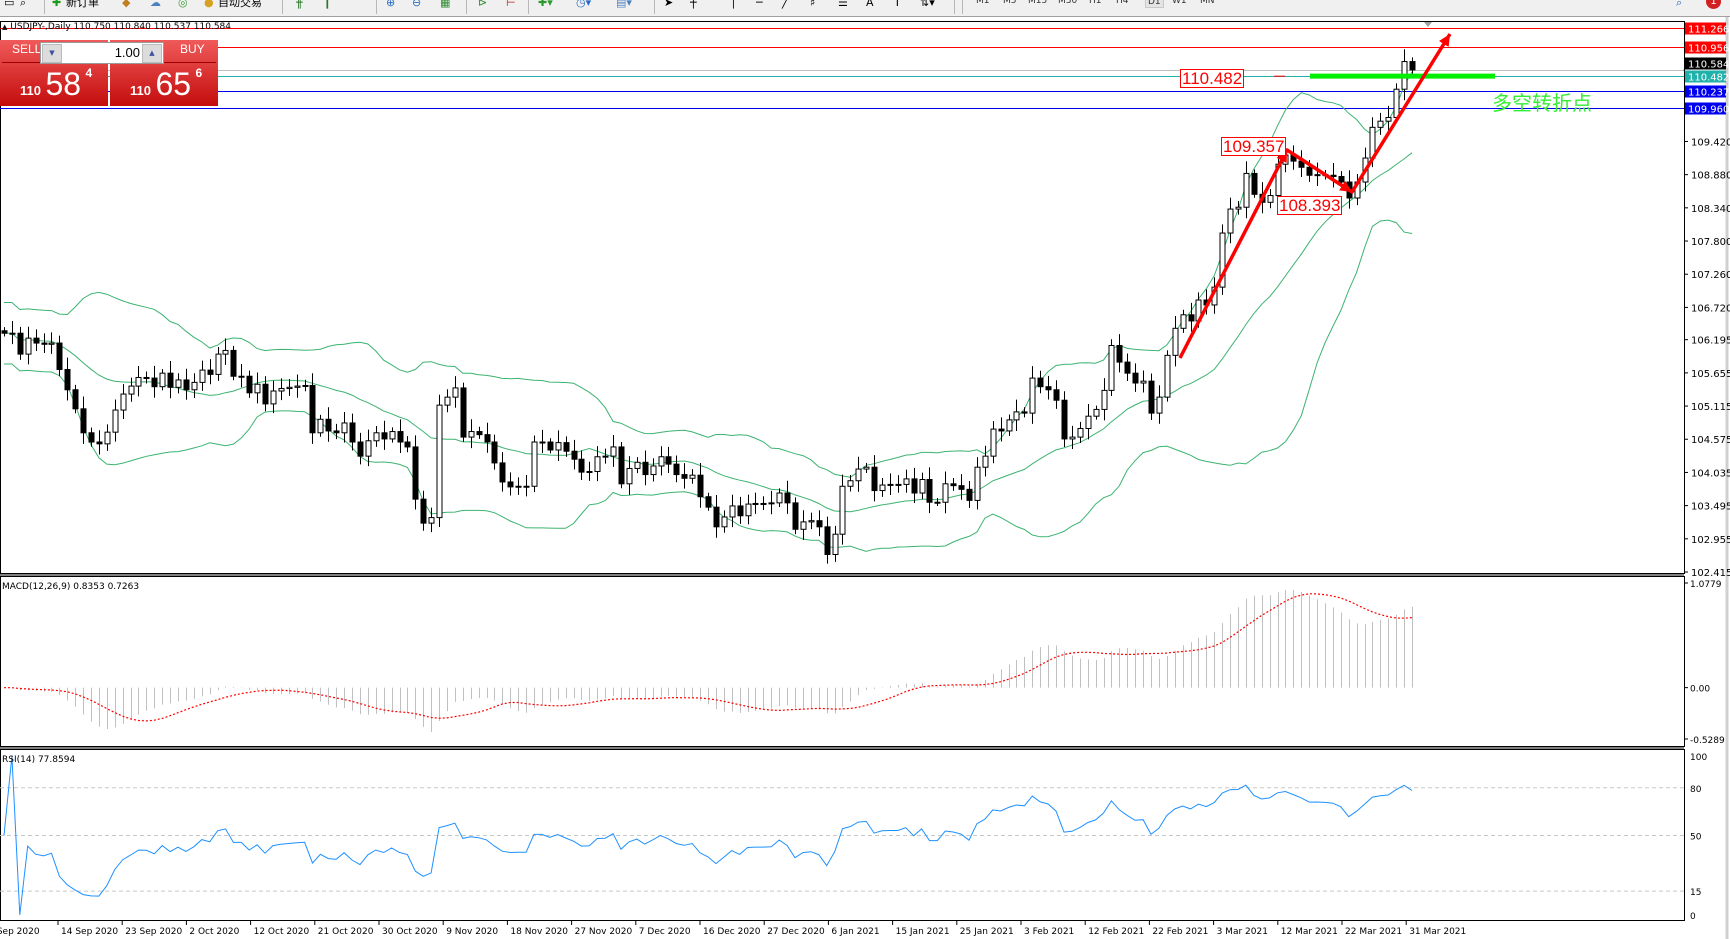 This screenshot has height=939, width=1730. Describe the element at coordinates (164, 73) in the screenshot. I see `buy-button: BUY 110 65 6` at that location.